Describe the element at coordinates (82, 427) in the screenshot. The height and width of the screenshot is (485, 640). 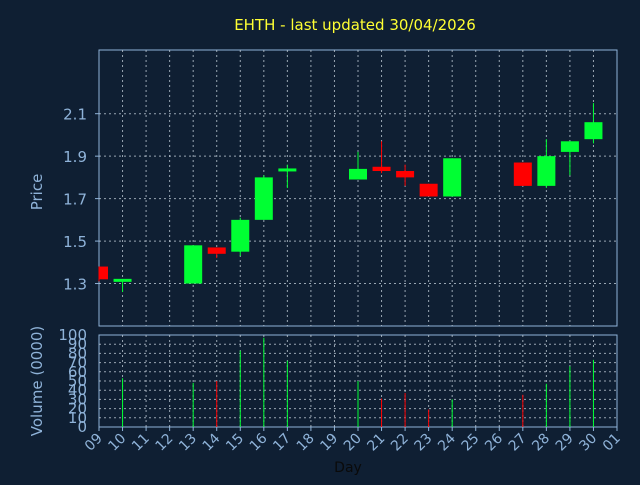
I see `volume-tick-label: 0` at that location.